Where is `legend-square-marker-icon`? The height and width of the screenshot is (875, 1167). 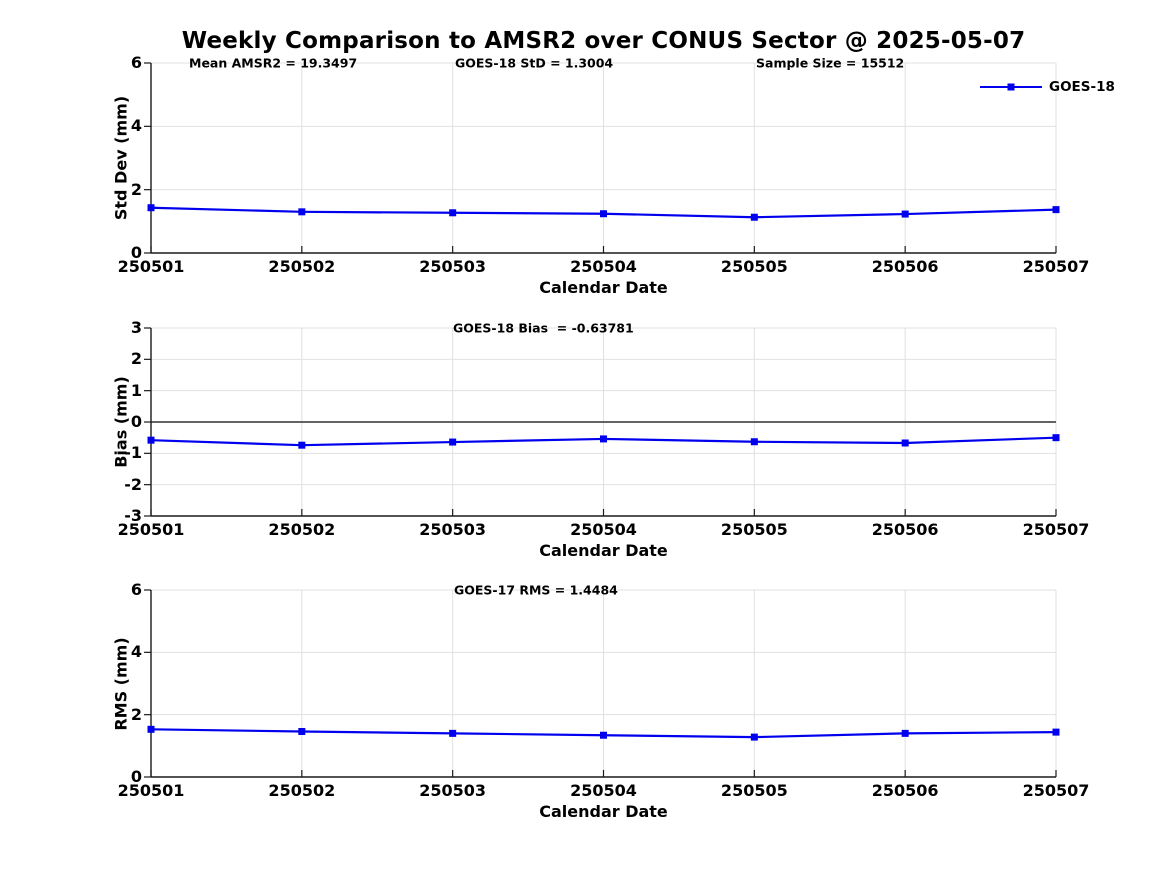
legend-square-marker-icon is located at coordinates (1011, 87).